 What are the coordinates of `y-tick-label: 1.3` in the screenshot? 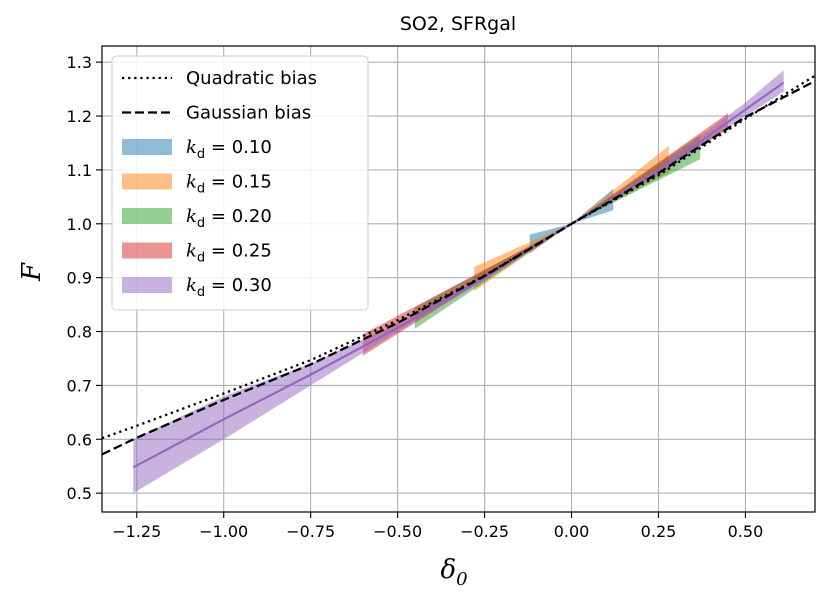 It's located at (79, 62).